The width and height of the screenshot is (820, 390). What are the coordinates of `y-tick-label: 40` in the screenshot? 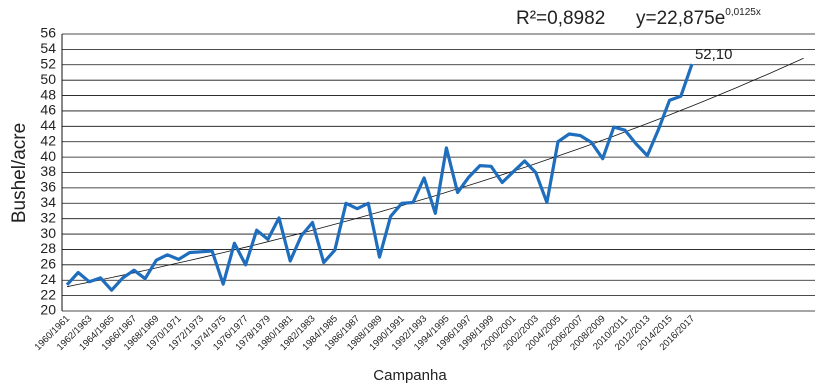 It's located at (48, 156).